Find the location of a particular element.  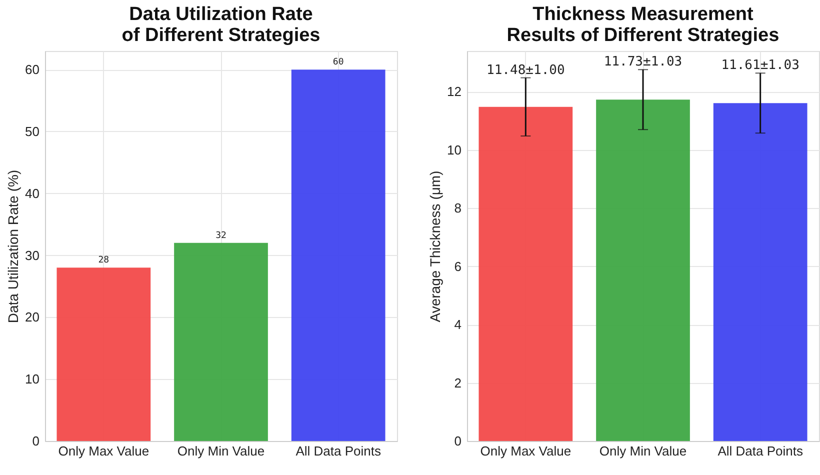

chart-title: Thickness Measurement Results of Different Strategies is located at coordinates (643, 25).